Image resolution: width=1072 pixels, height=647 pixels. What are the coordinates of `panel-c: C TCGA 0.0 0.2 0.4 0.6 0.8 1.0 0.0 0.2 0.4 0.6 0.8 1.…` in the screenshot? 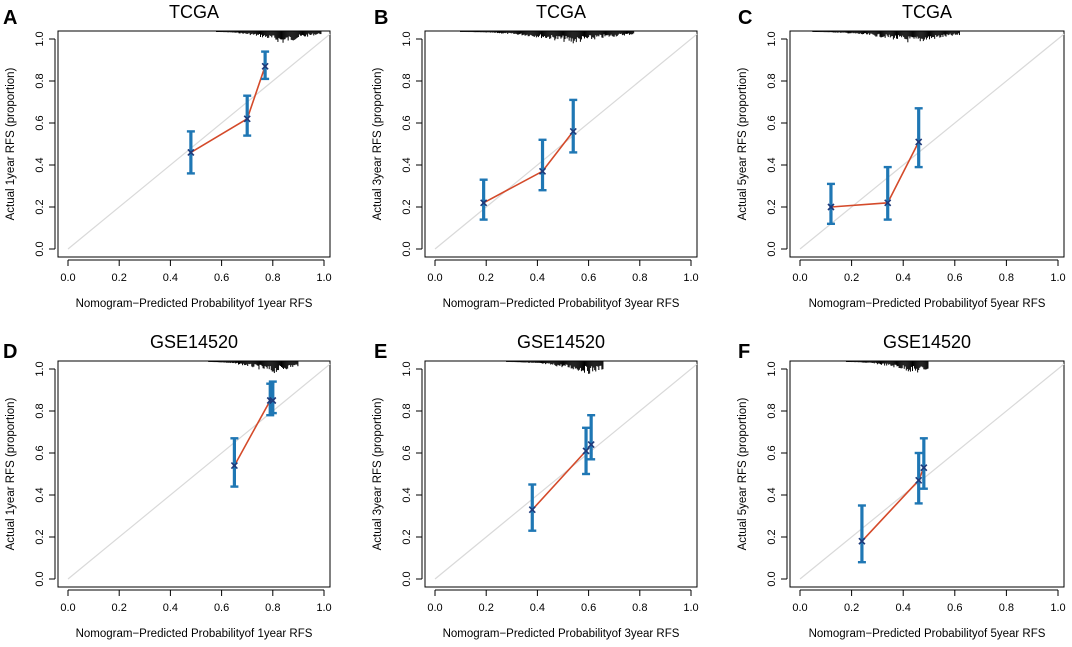 It's located at (901, 156).